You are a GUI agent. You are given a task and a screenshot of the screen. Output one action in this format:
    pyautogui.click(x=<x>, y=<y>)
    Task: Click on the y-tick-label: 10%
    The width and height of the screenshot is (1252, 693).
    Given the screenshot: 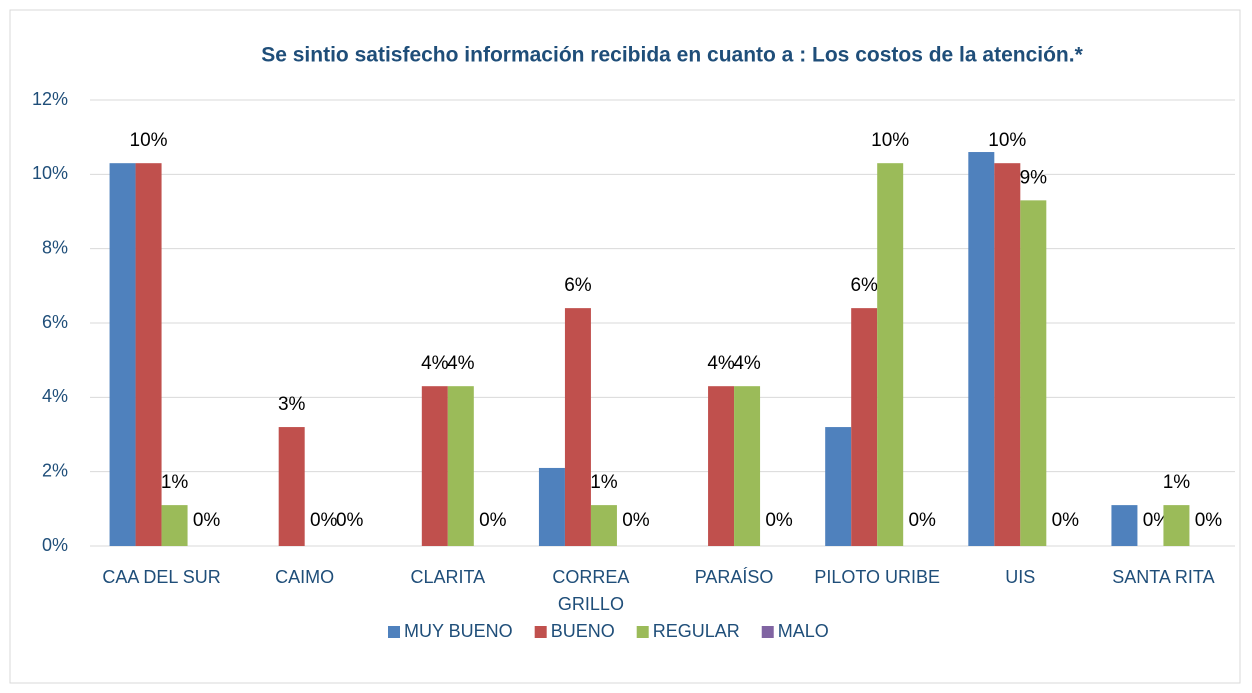 What is the action you would take?
    pyautogui.click(x=50, y=173)
    